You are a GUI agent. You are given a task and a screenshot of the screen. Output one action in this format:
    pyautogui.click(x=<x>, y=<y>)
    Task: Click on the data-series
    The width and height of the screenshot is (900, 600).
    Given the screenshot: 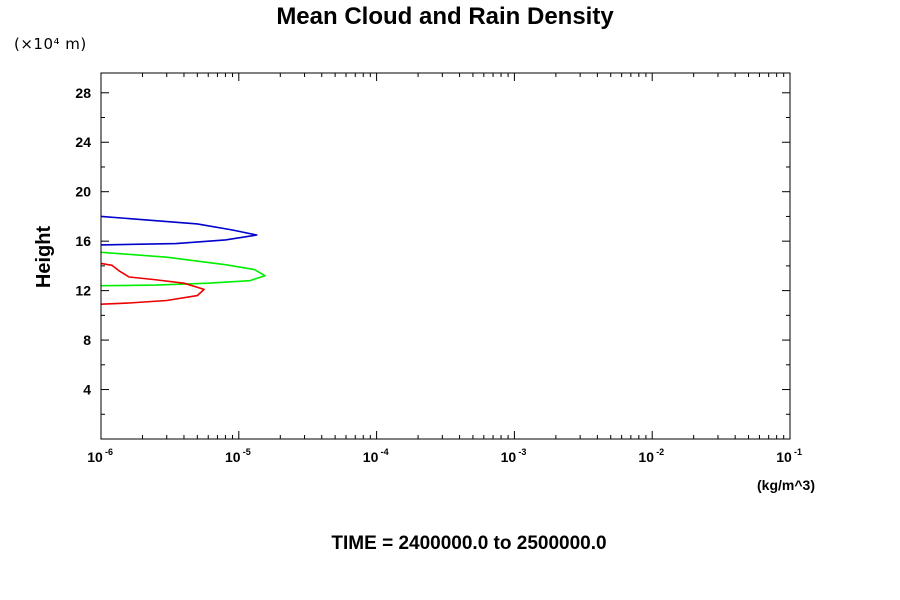 What is the action you would take?
    pyautogui.click(x=183, y=260)
    